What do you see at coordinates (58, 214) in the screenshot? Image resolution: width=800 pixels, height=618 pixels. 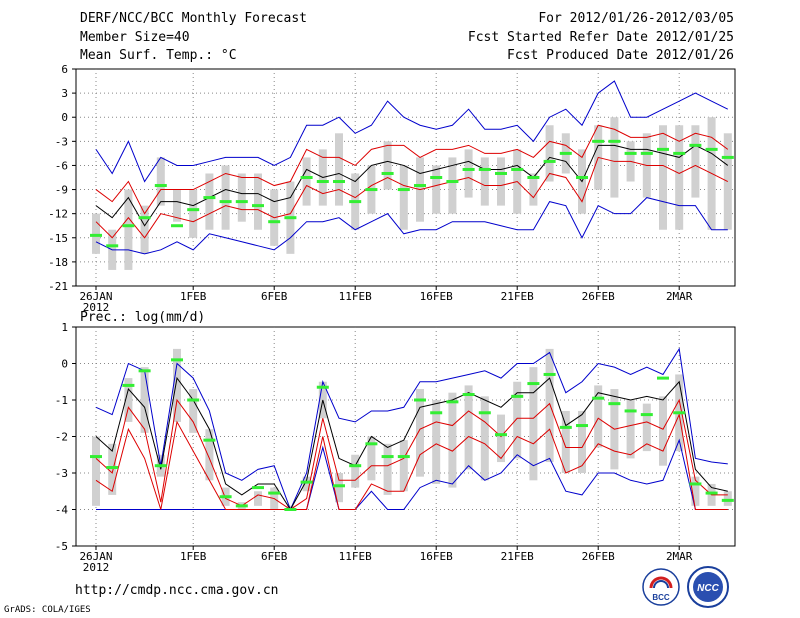 I see `temp-ytick-label: -12` at bounding box center [58, 214].